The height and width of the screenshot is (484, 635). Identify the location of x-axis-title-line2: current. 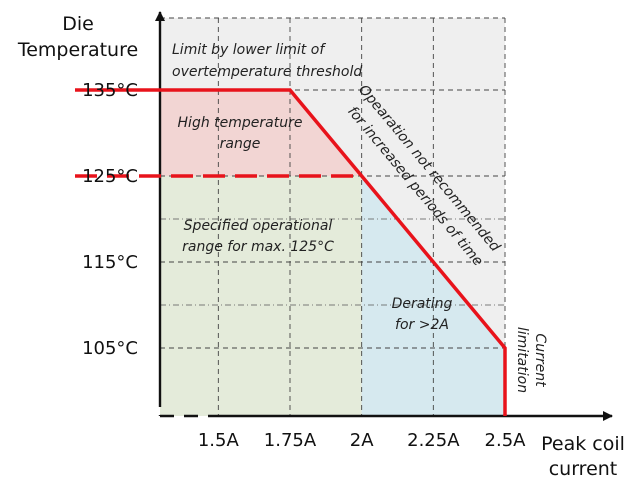
(583, 469).